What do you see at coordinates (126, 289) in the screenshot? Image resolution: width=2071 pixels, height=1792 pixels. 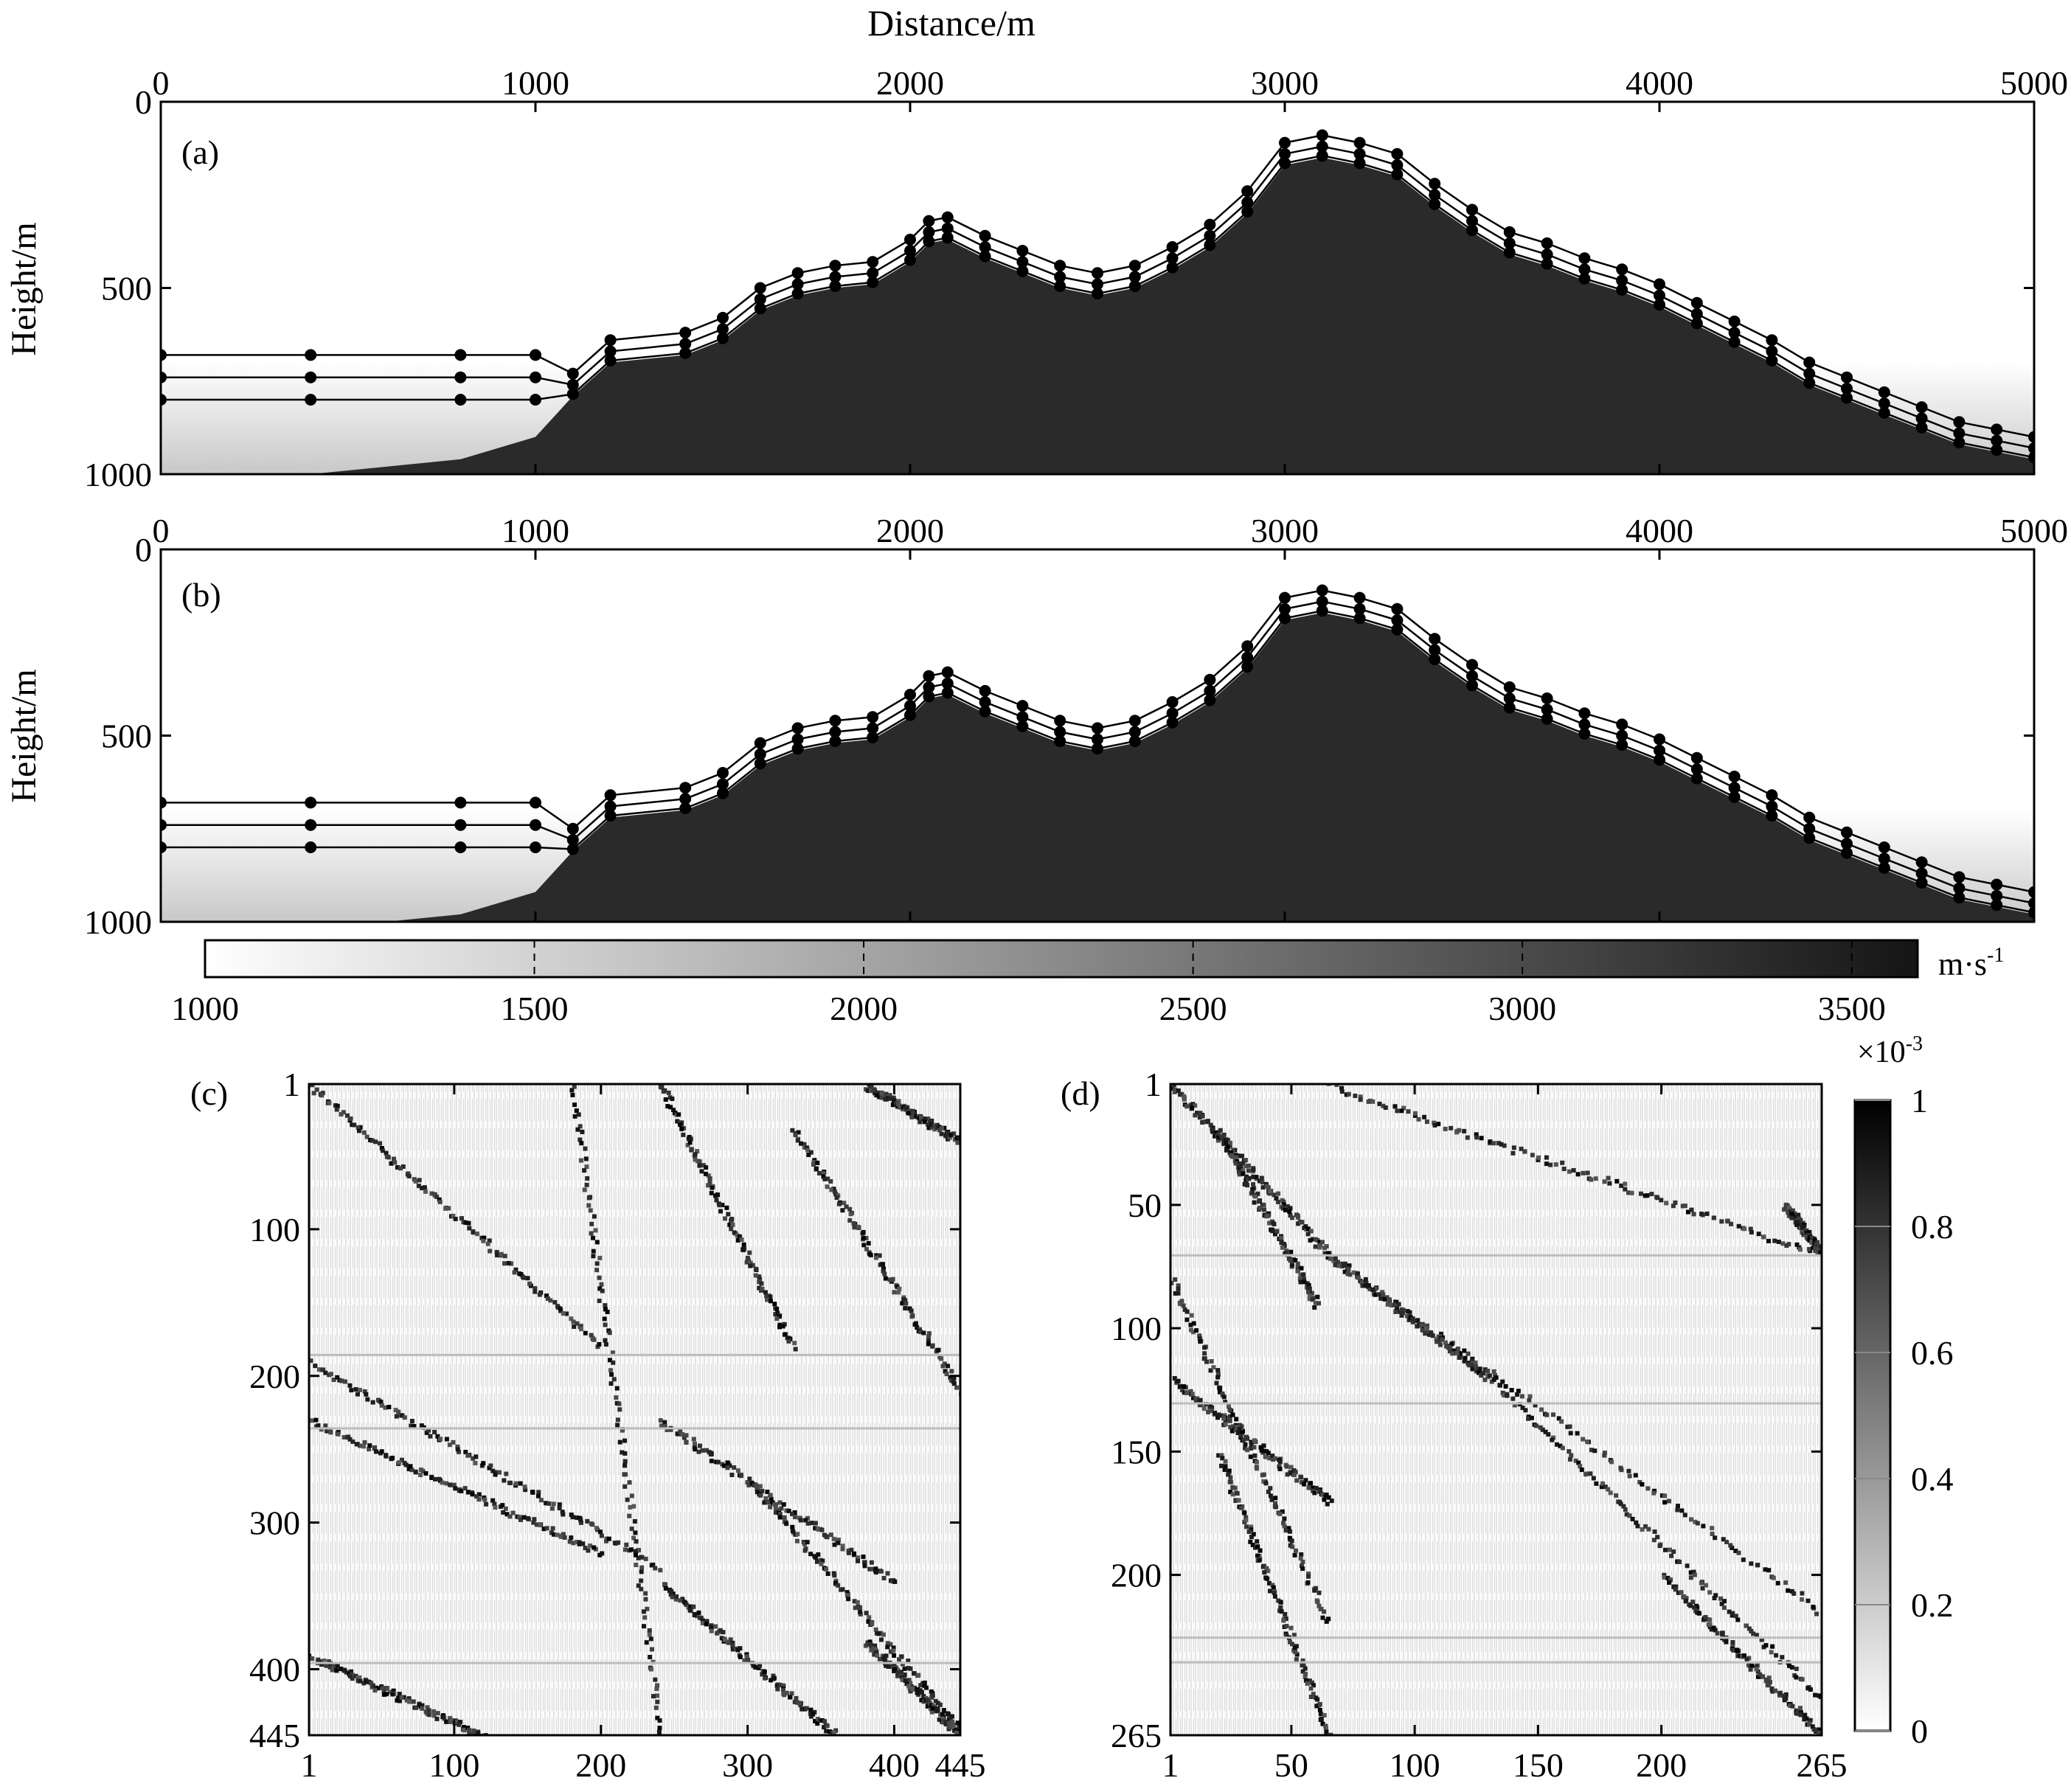 I see `y-tick-label: 500` at bounding box center [126, 289].